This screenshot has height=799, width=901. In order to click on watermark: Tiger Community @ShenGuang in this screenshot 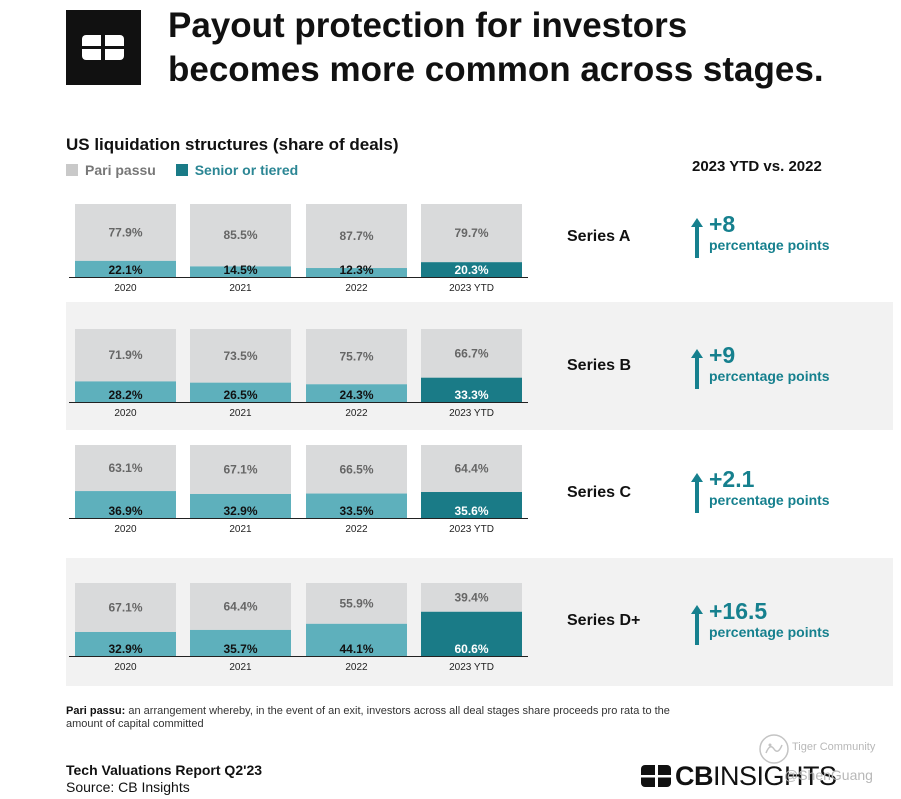, I will do `click(828, 761)`.